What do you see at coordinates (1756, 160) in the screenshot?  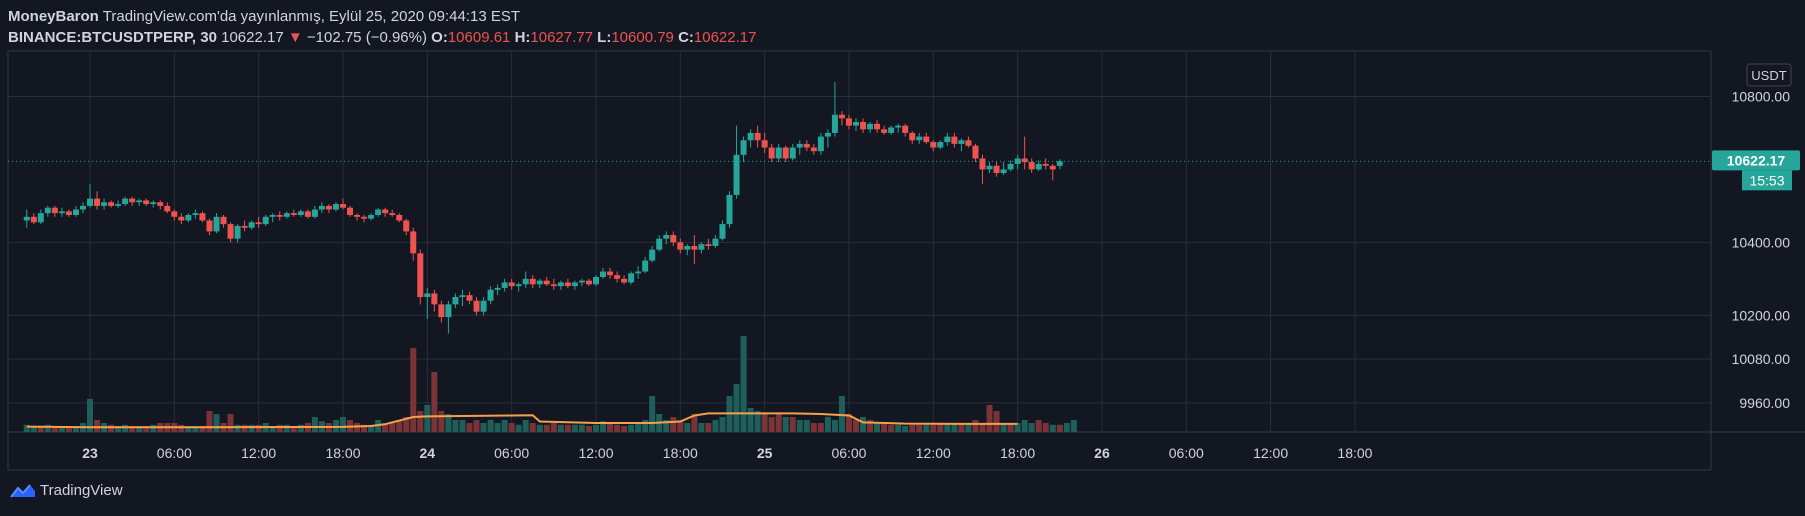 I see `last-price-badge-label: 10622.17` at bounding box center [1756, 160].